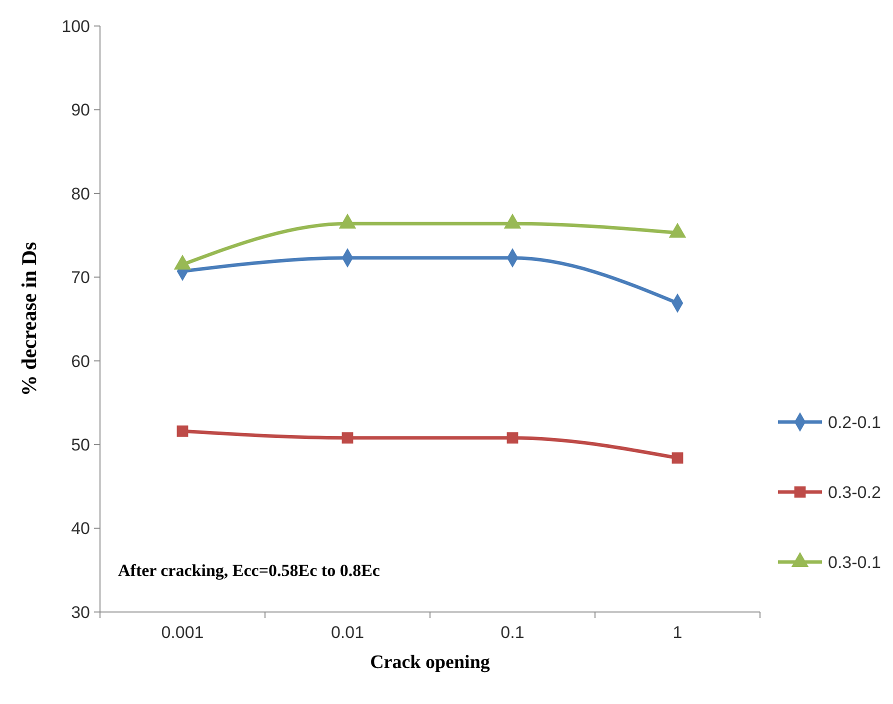  What do you see at coordinates (76, 26) in the screenshot?
I see `y-tick-label: 100` at bounding box center [76, 26].